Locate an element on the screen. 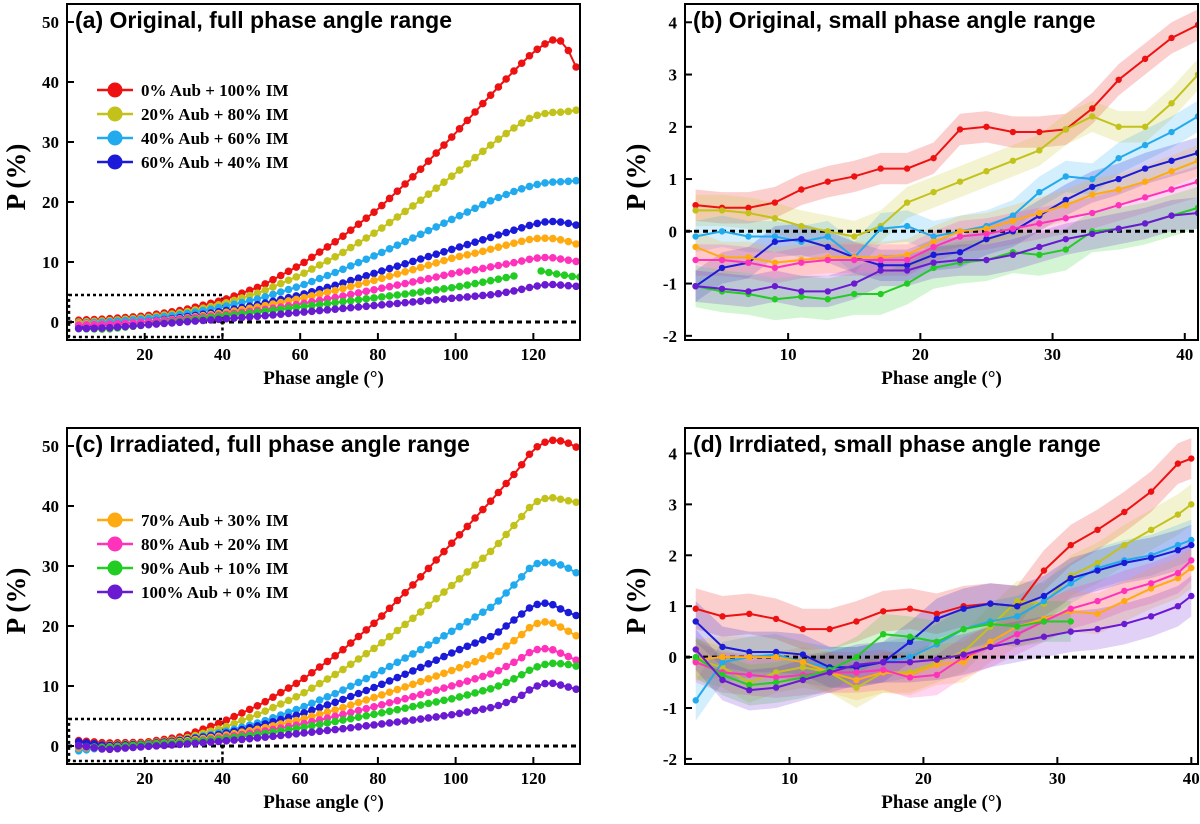 This screenshot has height=824, width=1200. series-line-40% Aub + 60% IM is located at coordinates (943, 620).